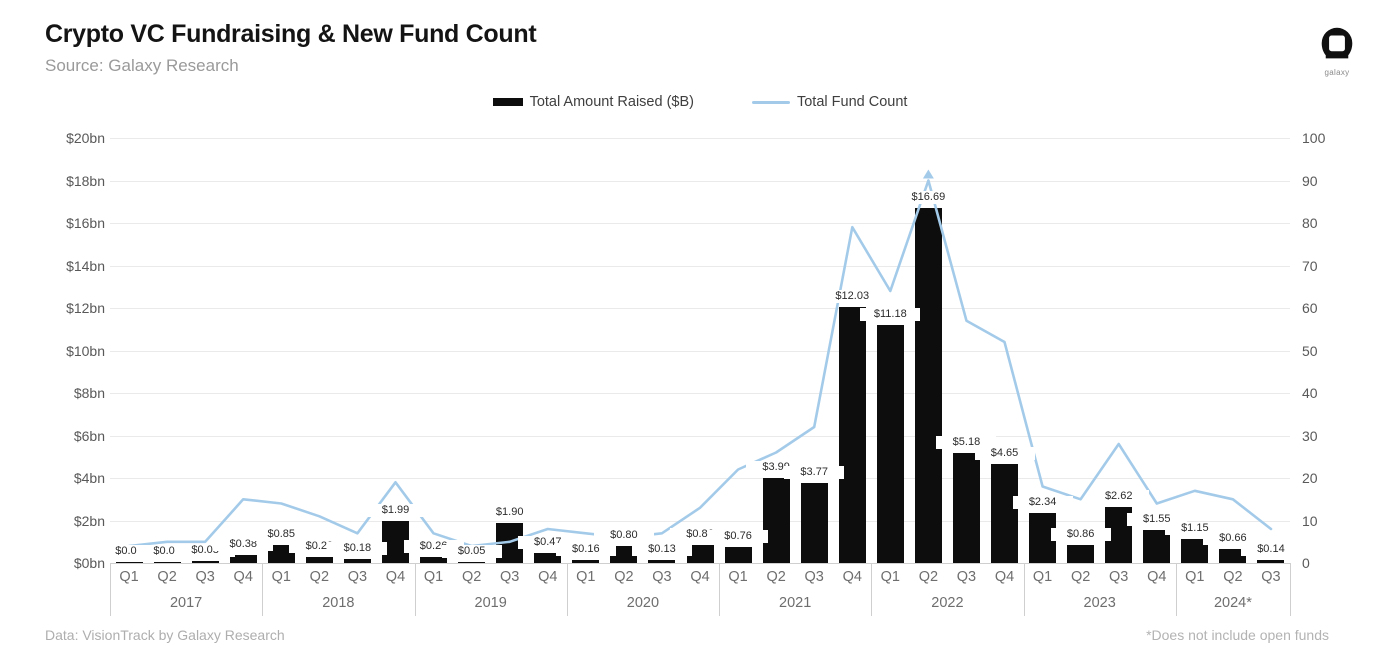  Describe the element at coordinates (1337, 72) in the screenshot. I see `galaxy-logo-label: galaxy` at that location.